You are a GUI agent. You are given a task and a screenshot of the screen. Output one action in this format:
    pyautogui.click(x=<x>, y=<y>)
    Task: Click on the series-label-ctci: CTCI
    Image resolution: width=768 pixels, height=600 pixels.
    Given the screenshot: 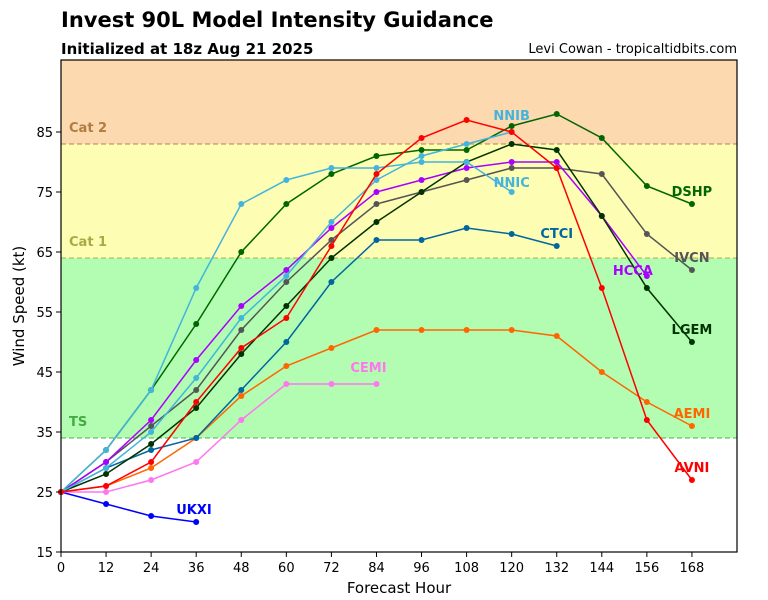 What is the action you would take?
    pyautogui.click(x=556, y=234)
    